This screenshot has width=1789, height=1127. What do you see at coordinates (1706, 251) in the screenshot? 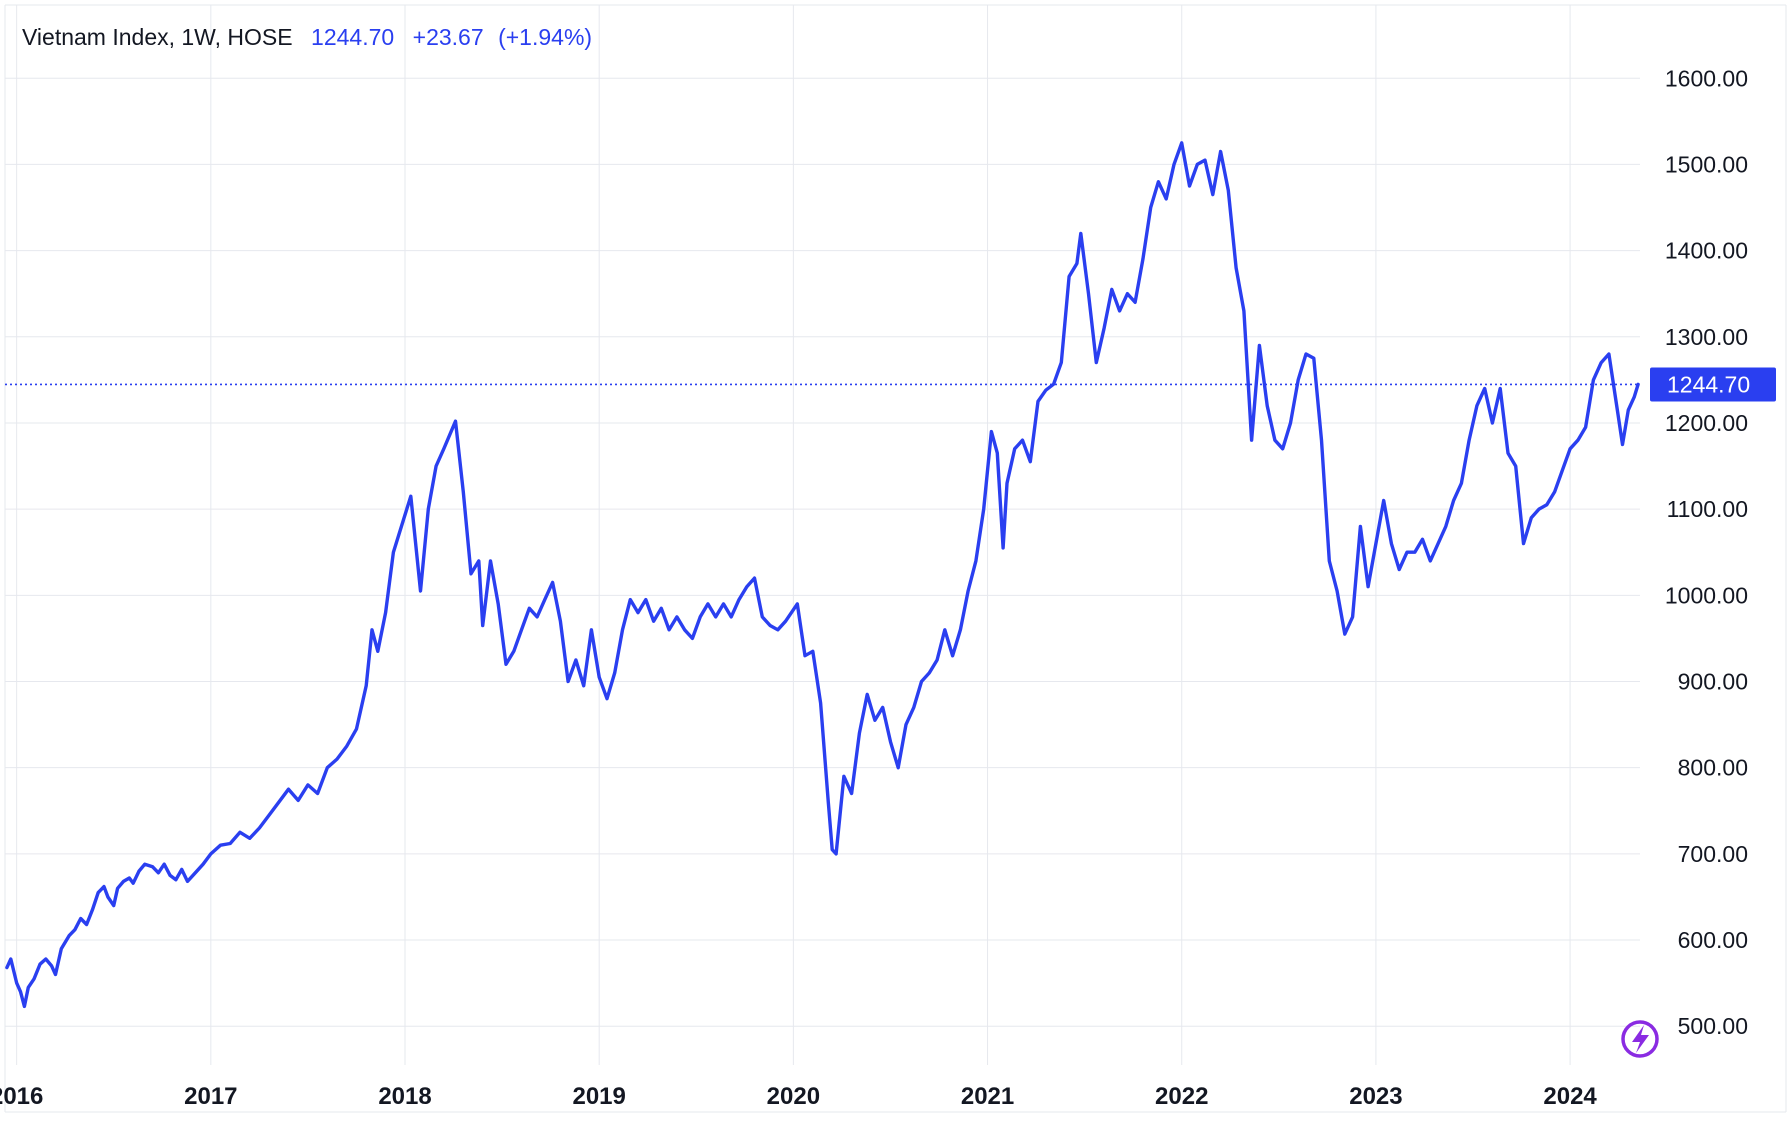
I see `y-tick-label: 1400.00` at bounding box center [1706, 251].